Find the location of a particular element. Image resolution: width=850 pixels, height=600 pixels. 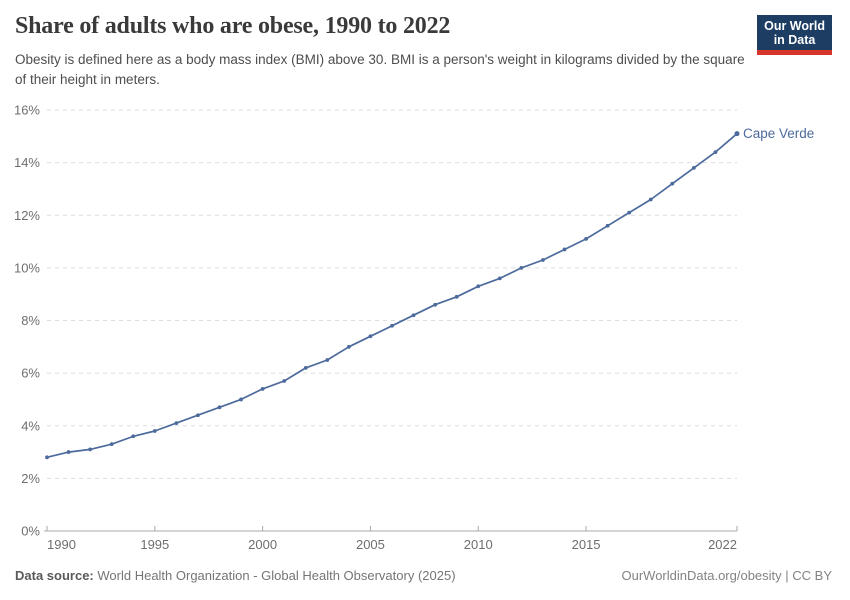

x-axis-tick-label: 1995 is located at coordinates (154, 544).